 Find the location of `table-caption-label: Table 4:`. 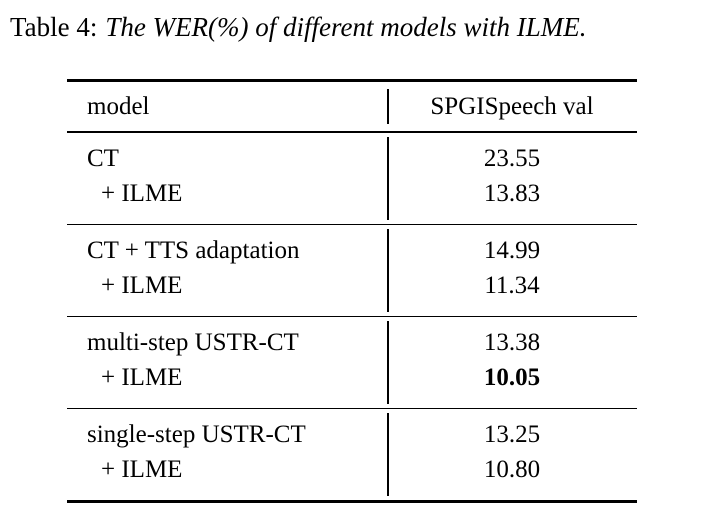

table-caption-label: Table 4: is located at coordinates (54, 27).